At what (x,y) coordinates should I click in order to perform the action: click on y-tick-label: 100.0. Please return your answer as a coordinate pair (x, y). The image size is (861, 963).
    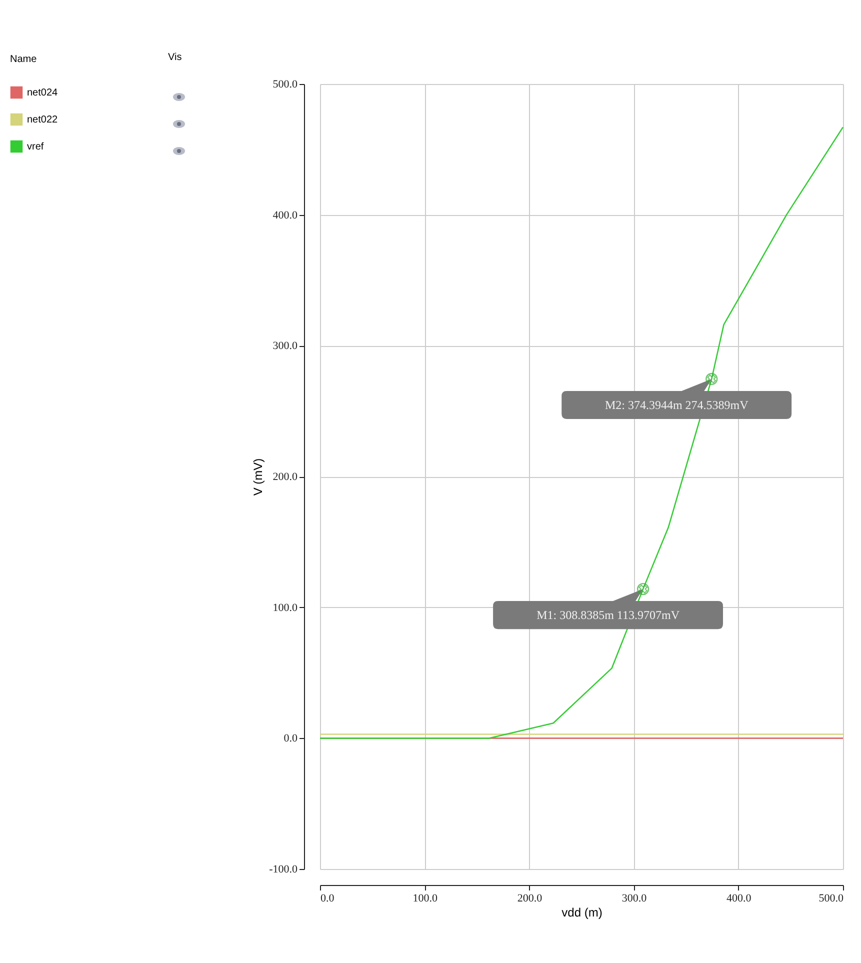
    Looking at the image, I should click on (285, 608).